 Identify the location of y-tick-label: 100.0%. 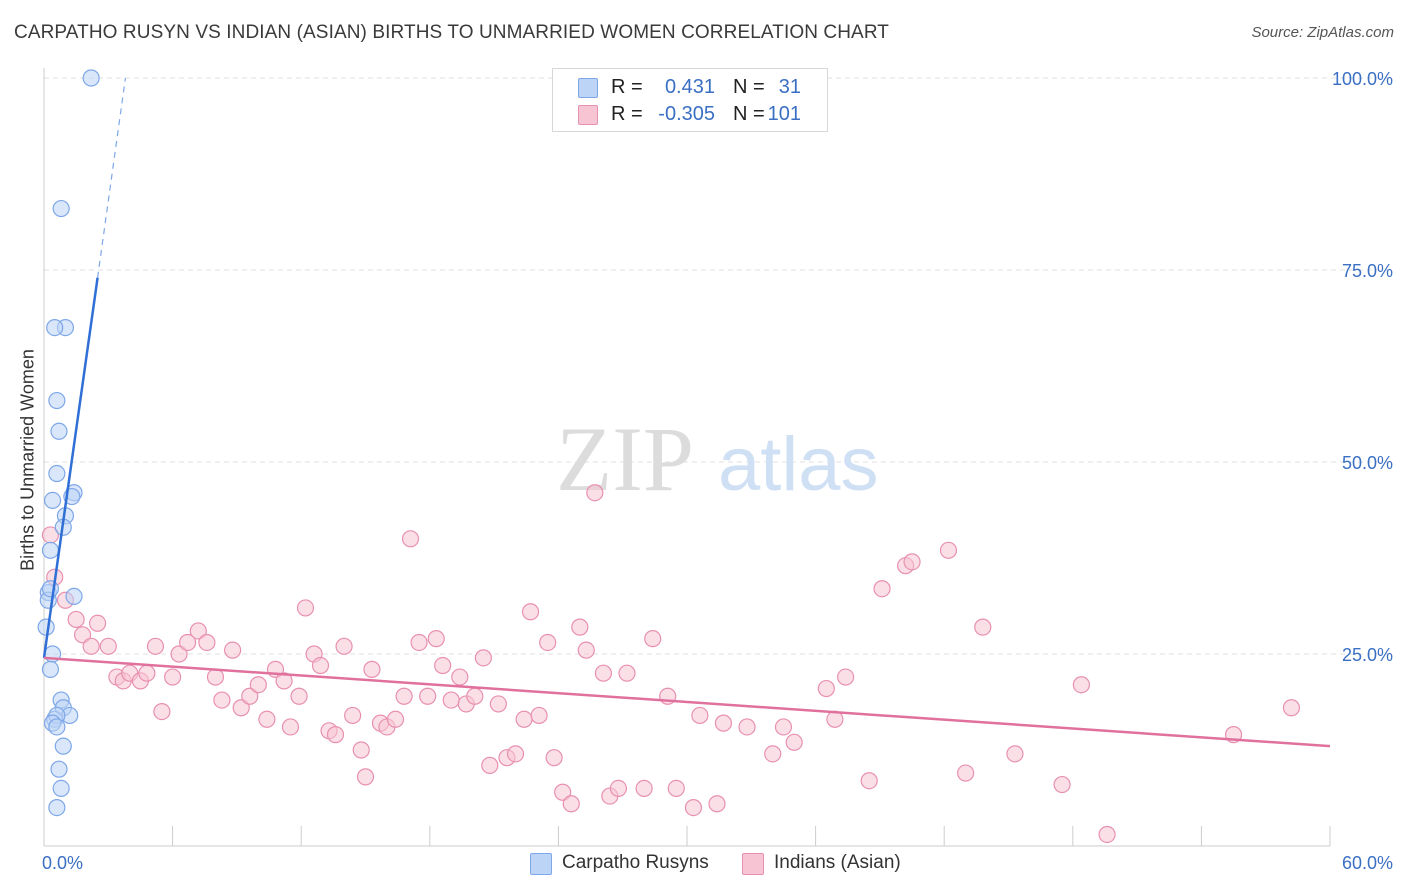
(1362, 79).